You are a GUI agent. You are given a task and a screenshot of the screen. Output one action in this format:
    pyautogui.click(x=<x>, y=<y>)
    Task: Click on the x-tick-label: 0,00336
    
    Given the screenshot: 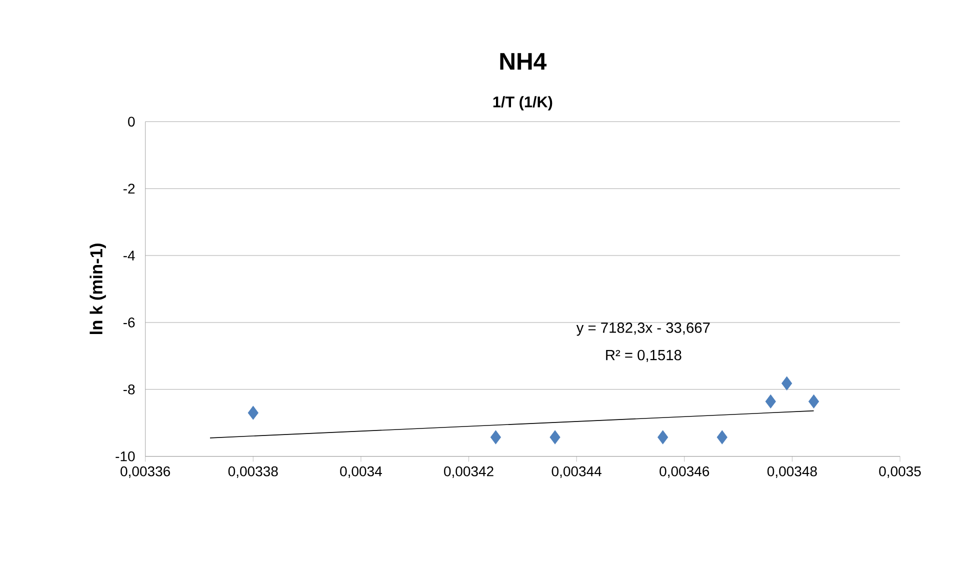 What is the action you would take?
    pyautogui.click(x=145, y=472)
    